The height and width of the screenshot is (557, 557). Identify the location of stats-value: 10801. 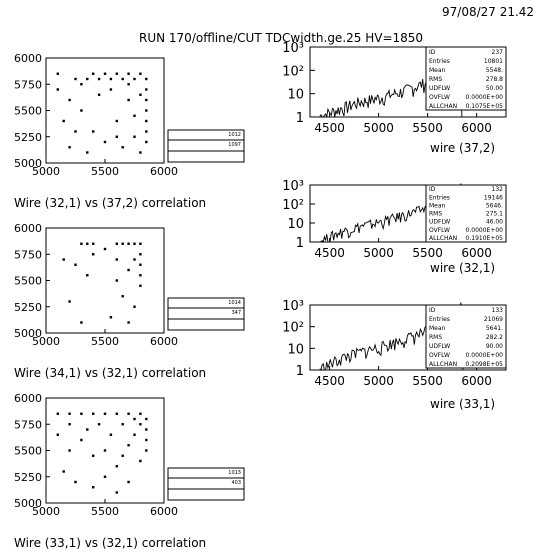
(493, 61).